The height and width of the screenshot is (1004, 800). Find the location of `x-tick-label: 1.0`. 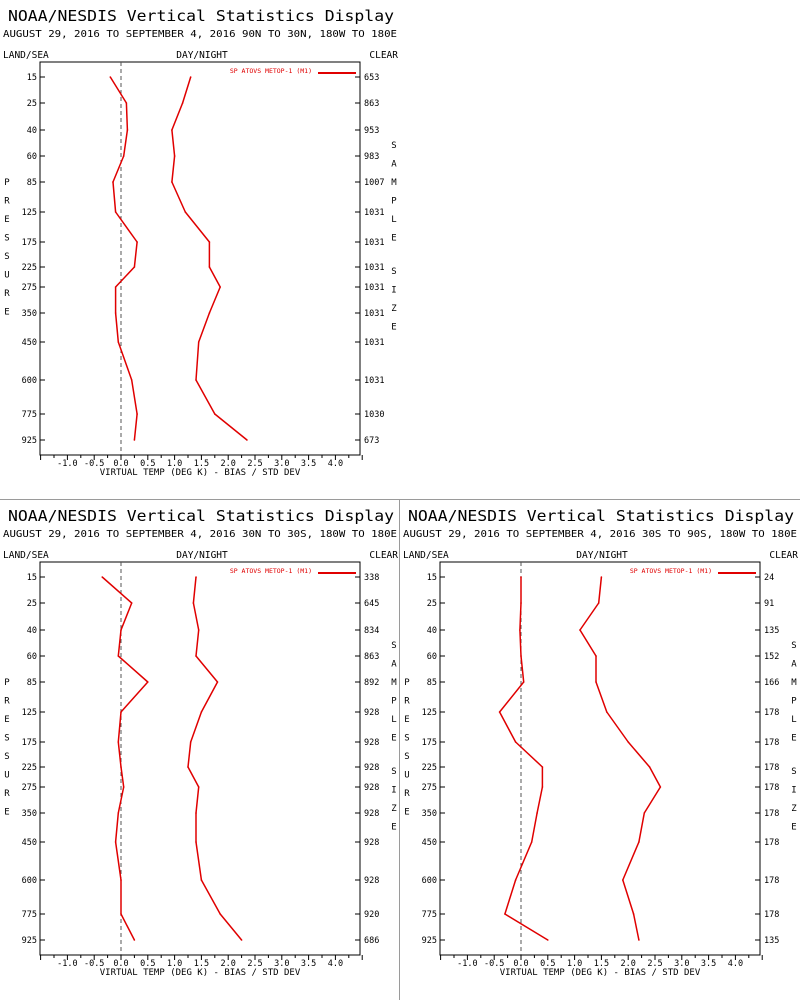

x-tick-label: 1.0 is located at coordinates (174, 964).